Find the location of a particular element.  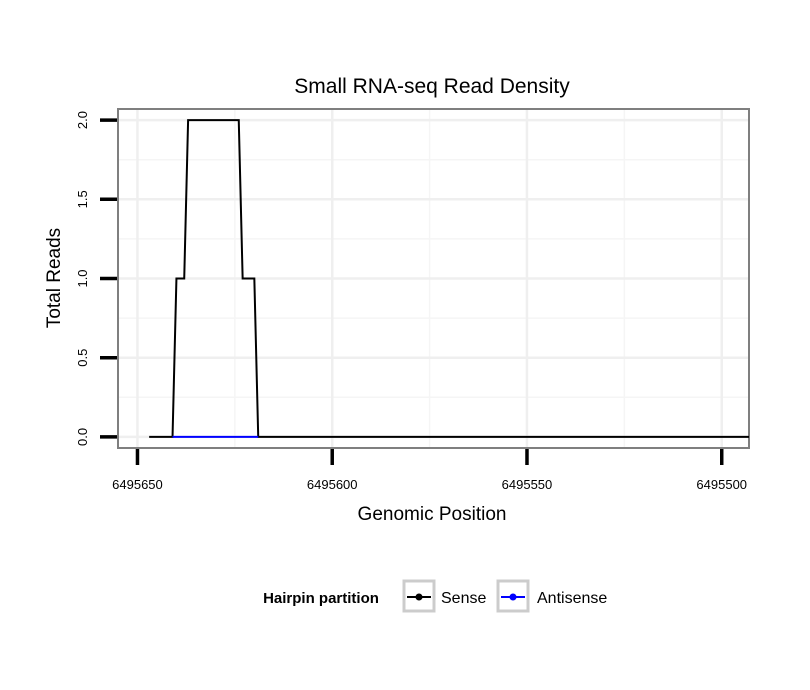

y-axis-label: Total Reads is located at coordinates (54, 278).